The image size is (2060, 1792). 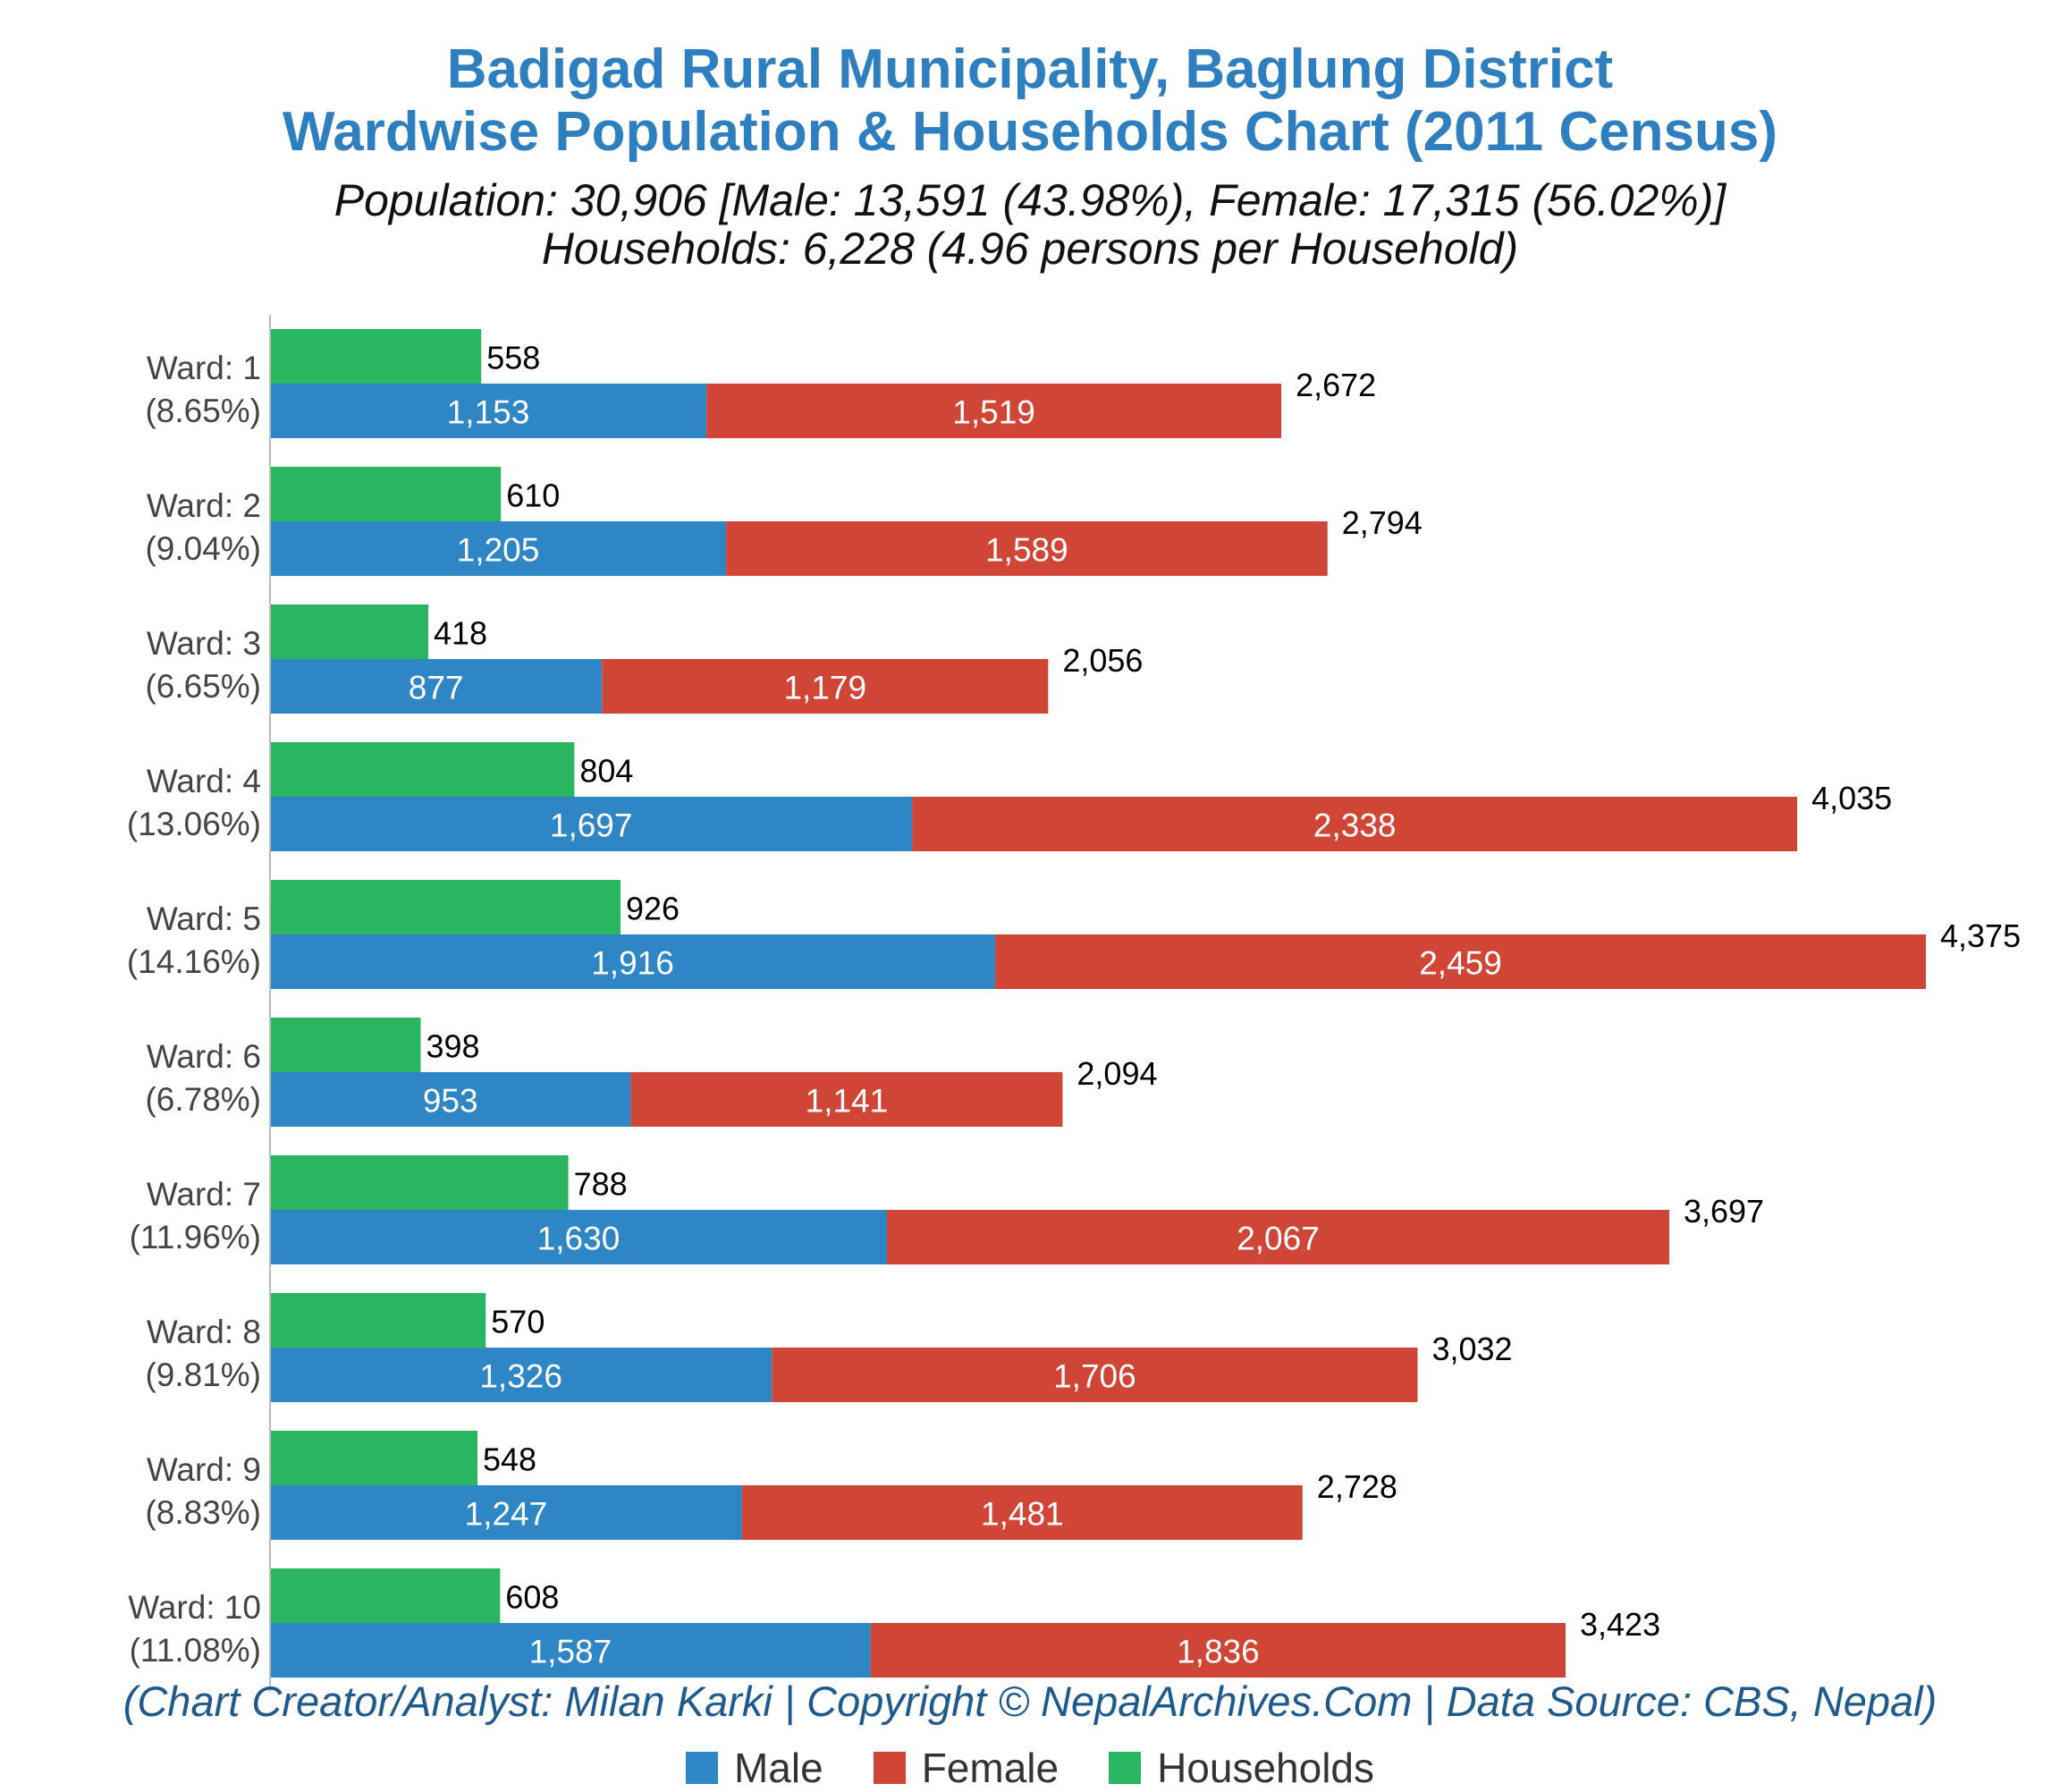 I want to click on legend-item-female: Female, so click(x=966, y=1768).